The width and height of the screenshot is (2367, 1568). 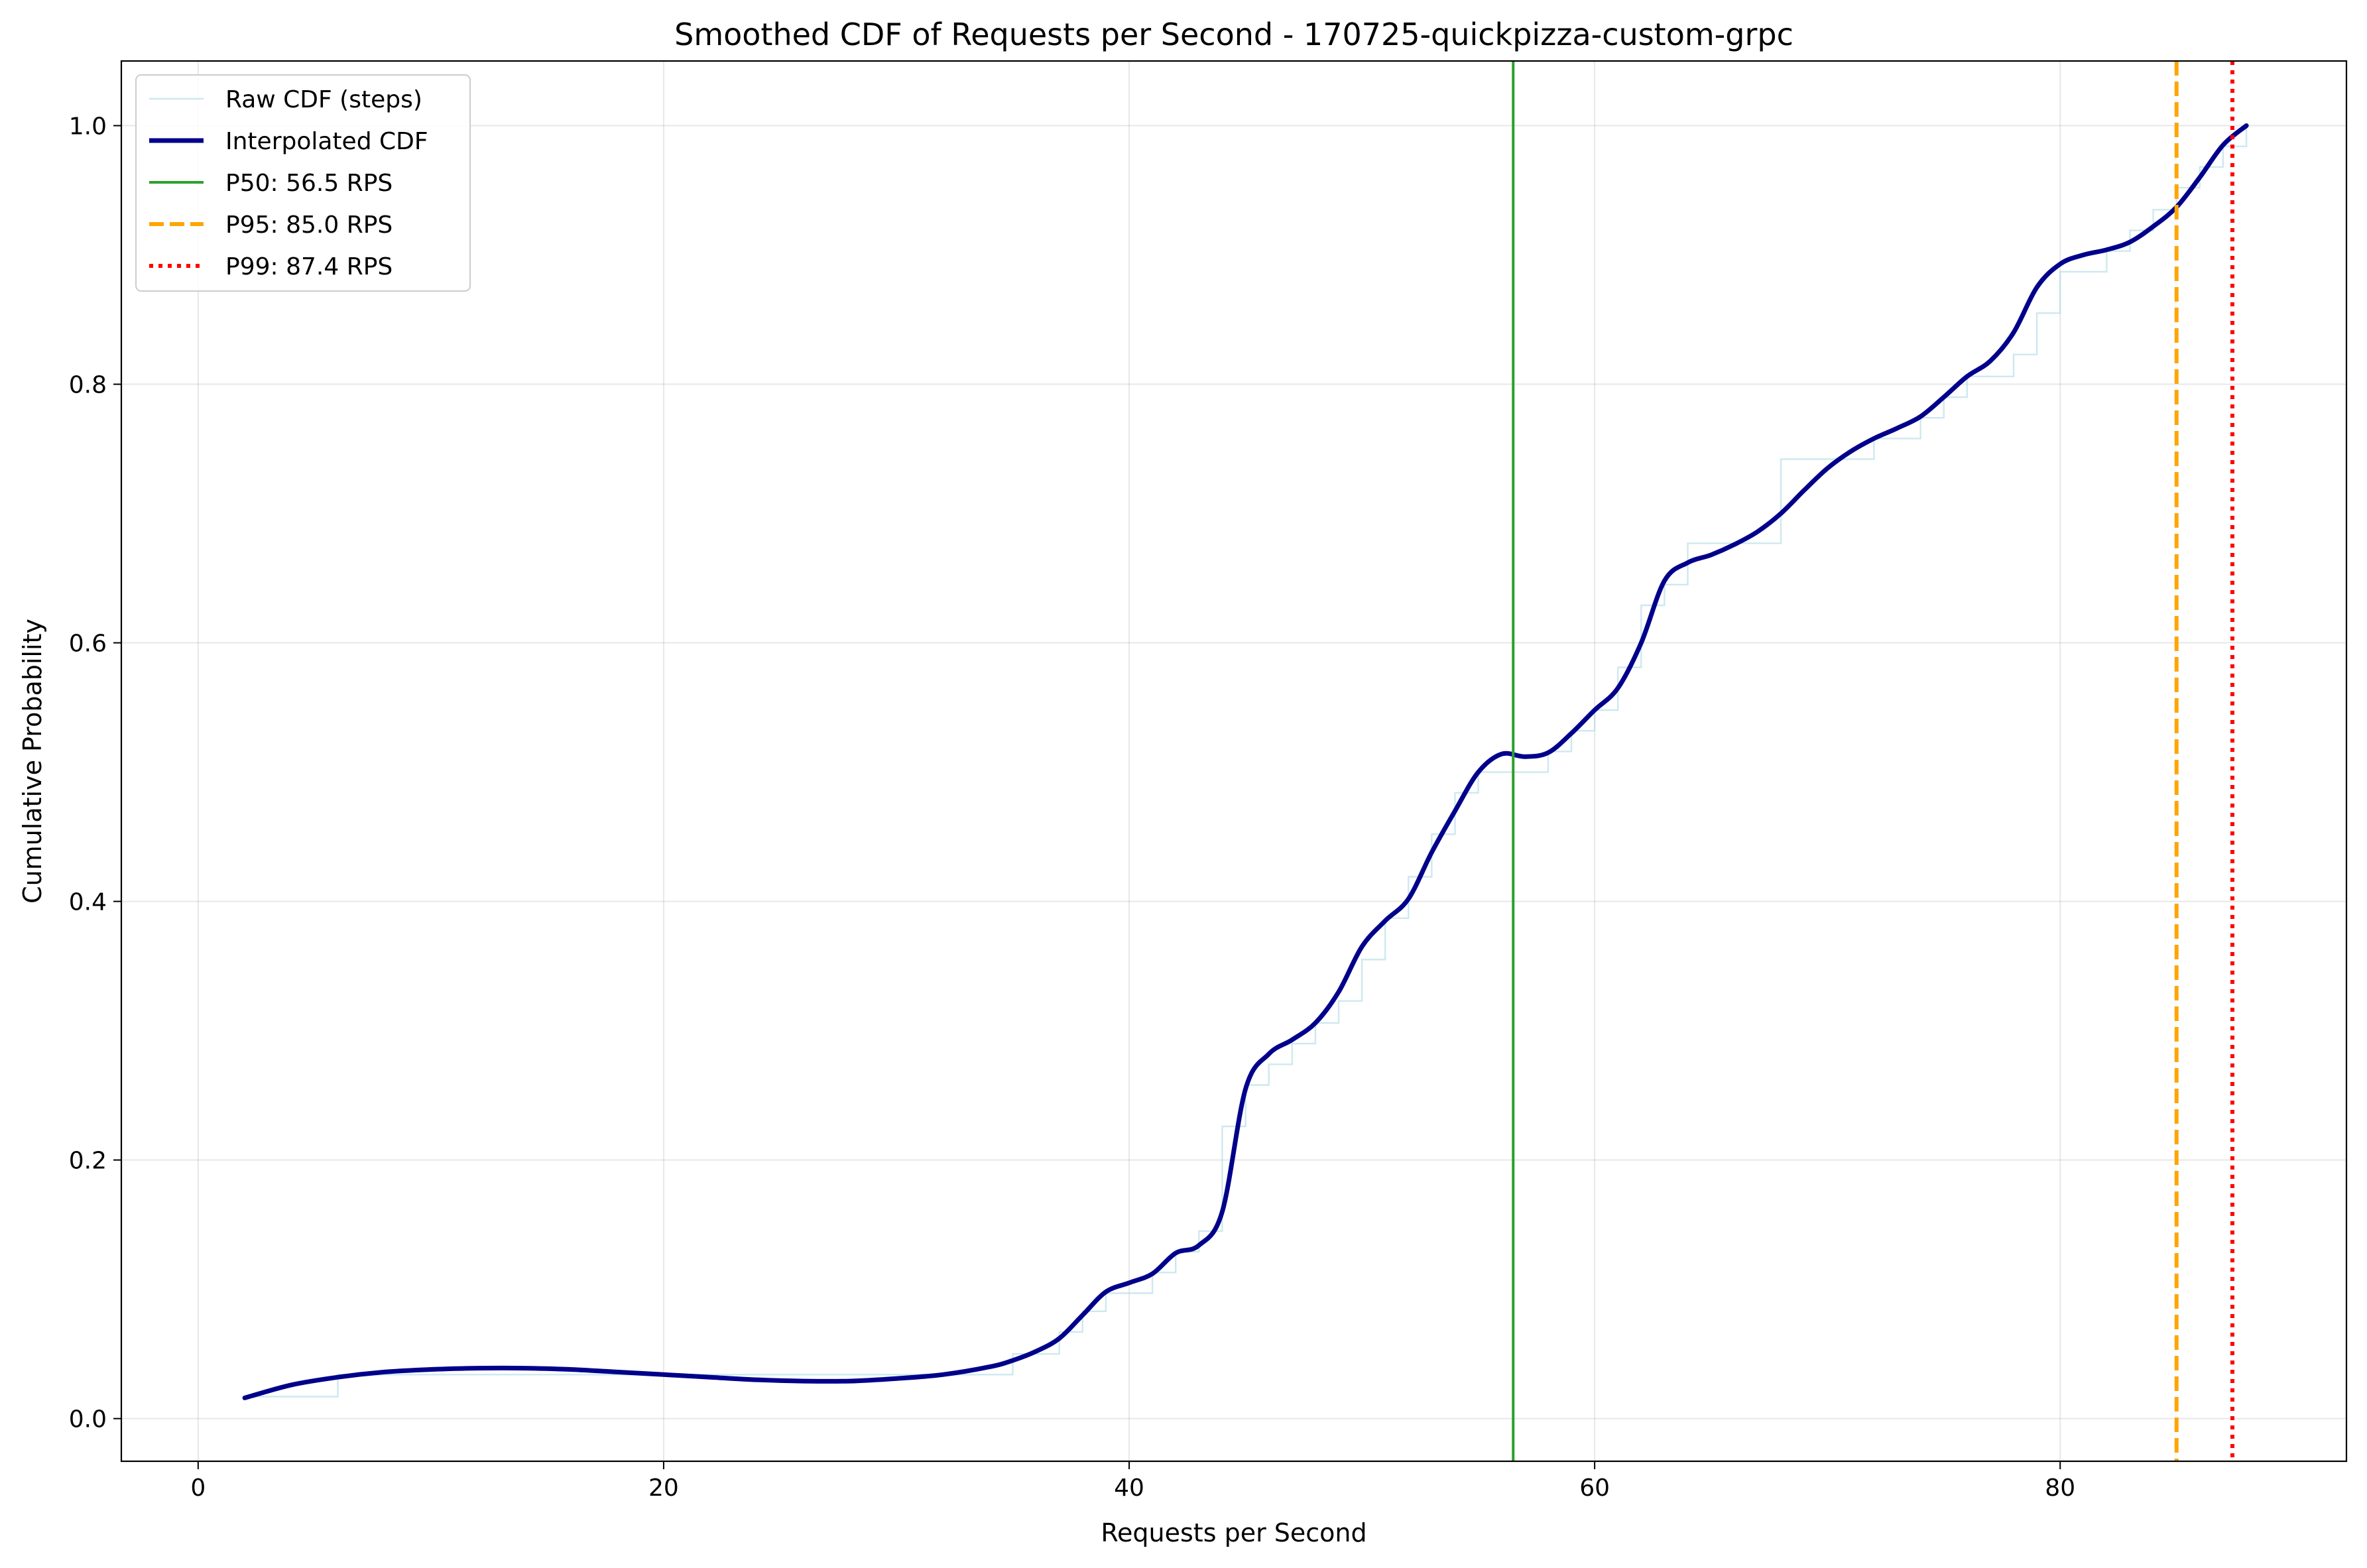 What do you see at coordinates (663, 1488) in the screenshot?
I see `x-tick-label: 20` at bounding box center [663, 1488].